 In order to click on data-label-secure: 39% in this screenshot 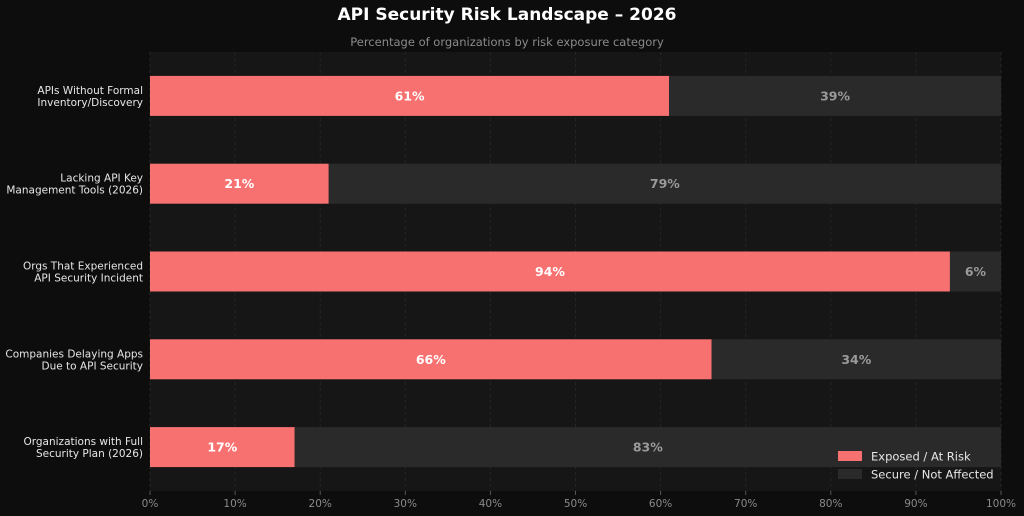, I will do `click(835, 95)`.